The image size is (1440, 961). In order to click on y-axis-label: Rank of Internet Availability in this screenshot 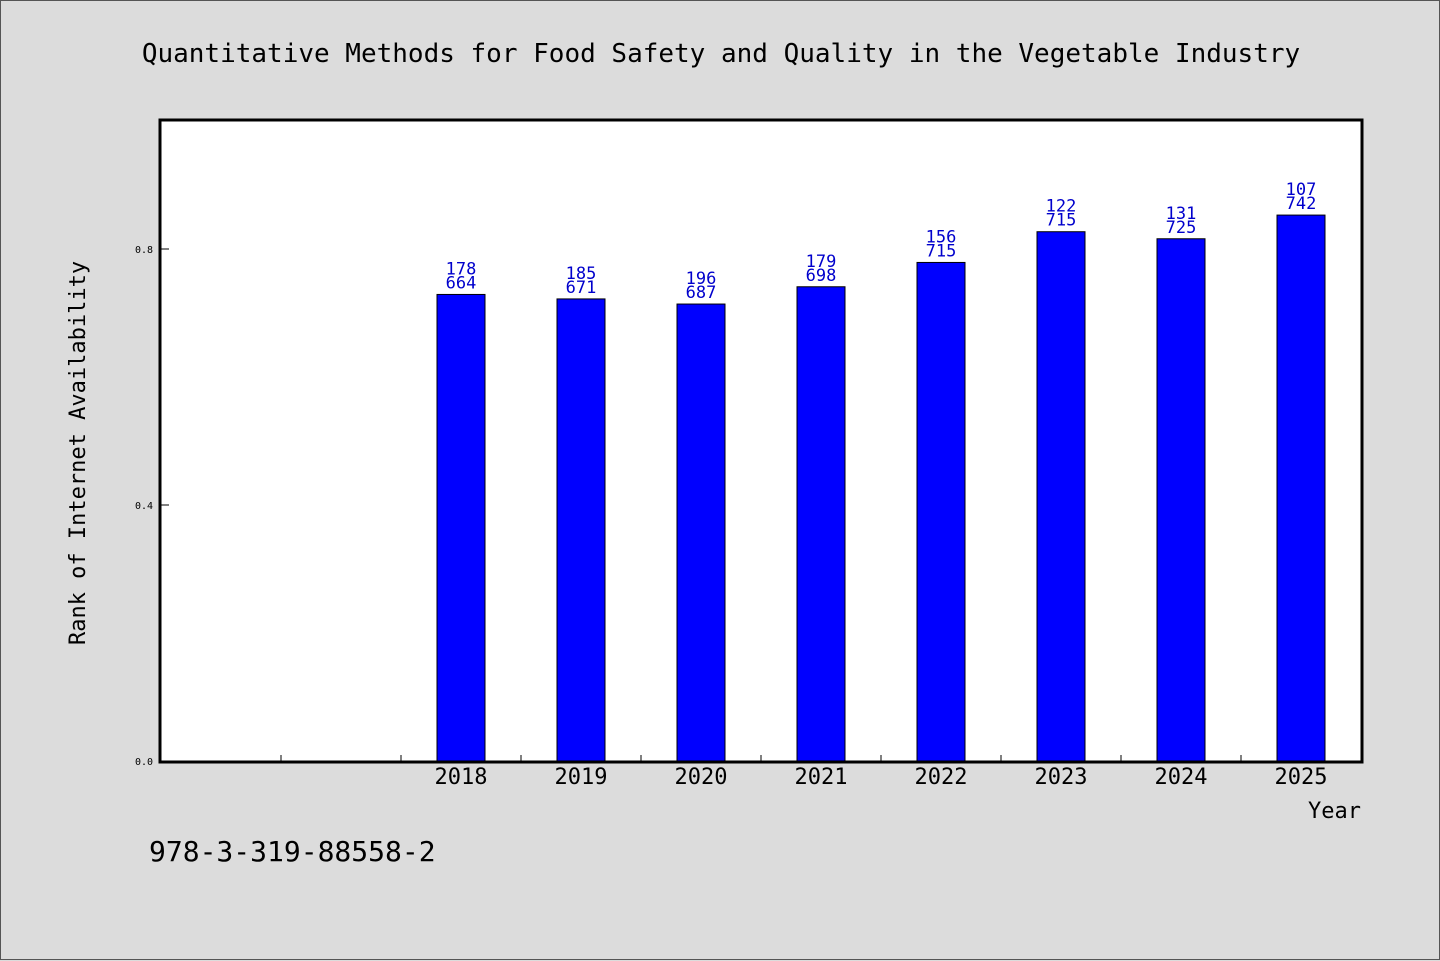, I will do `click(78, 453)`.